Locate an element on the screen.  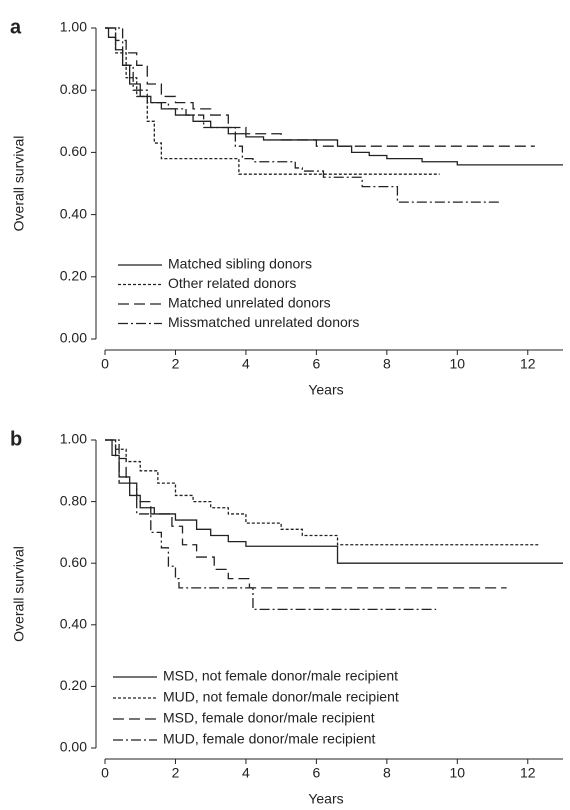
legend-label: Matched unrelated donors is located at coordinates (249, 303).